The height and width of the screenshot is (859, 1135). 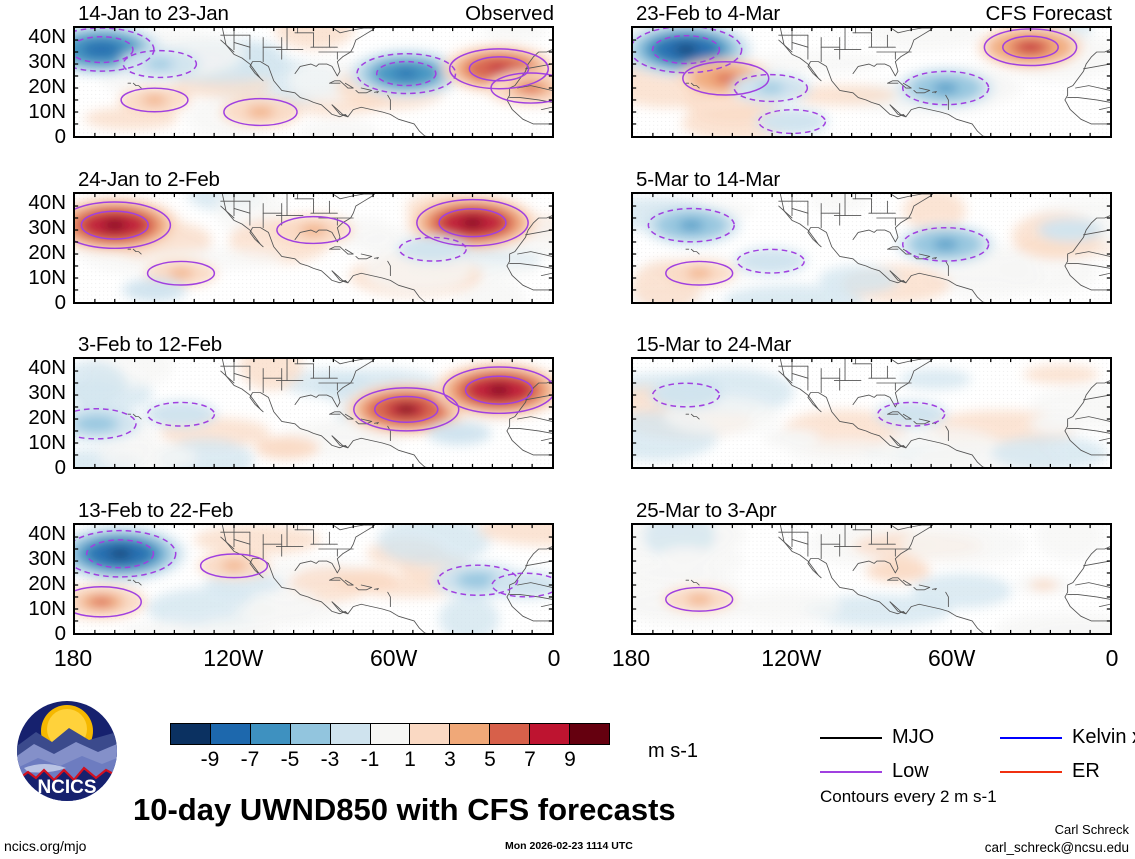 What do you see at coordinates (330, 759) in the screenshot?
I see `colorbar-tick-label: -3` at bounding box center [330, 759].